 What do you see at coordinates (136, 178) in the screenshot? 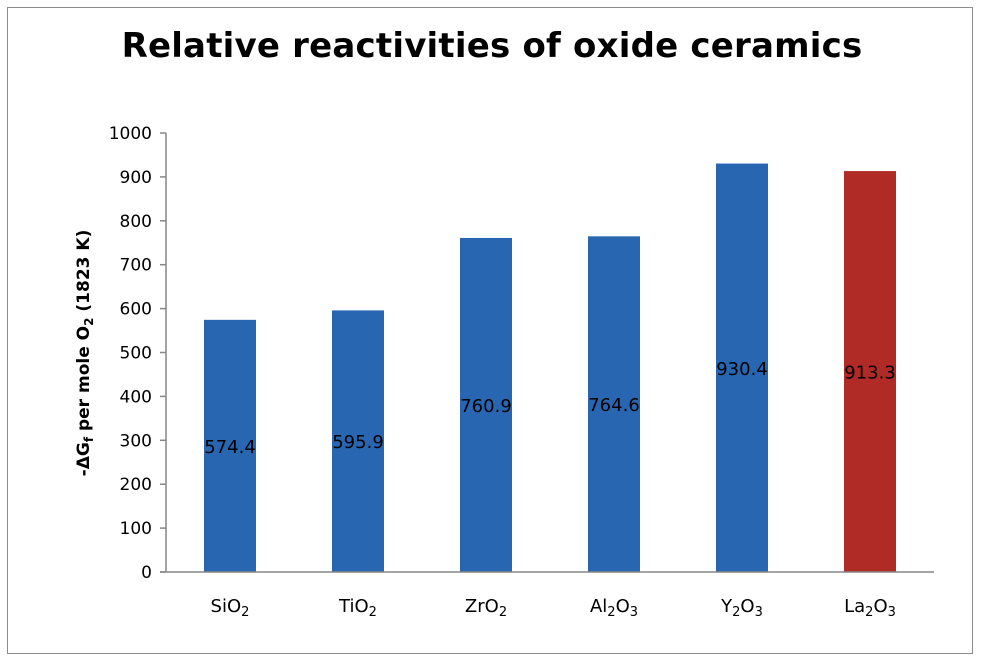
I see `y-tick-label: 900` at bounding box center [136, 178].